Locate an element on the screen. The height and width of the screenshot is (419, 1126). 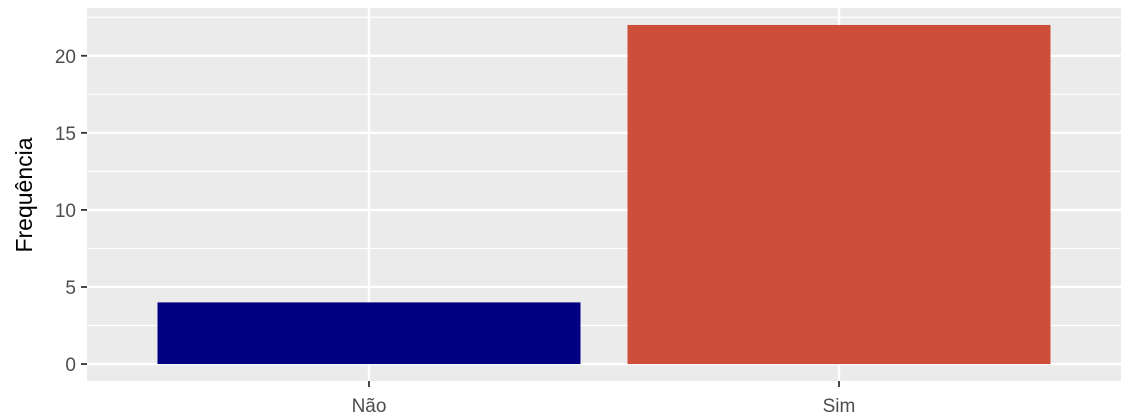
x-tick-label: Não is located at coordinates (369, 406).